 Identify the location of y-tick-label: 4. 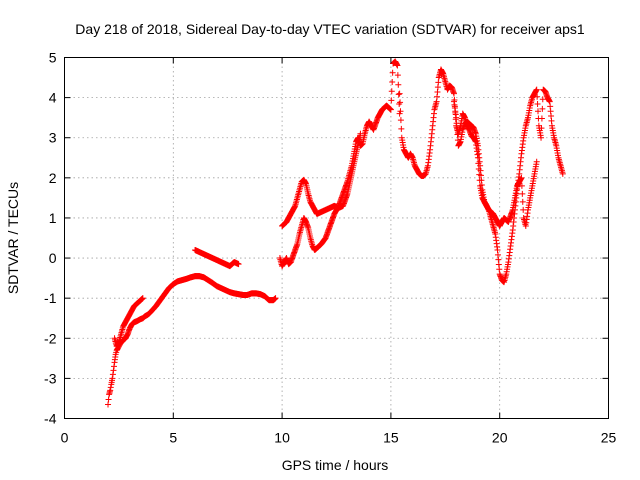
(53, 98).